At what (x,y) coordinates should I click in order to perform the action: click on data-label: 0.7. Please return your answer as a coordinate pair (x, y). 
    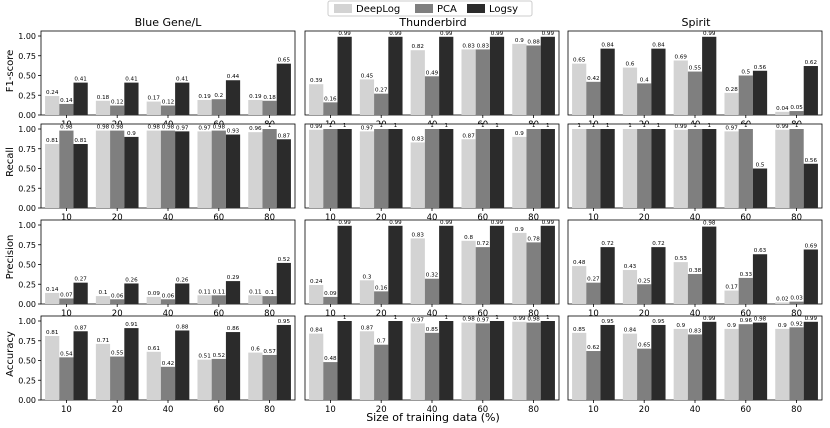
    Looking at the image, I should click on (381, 342).